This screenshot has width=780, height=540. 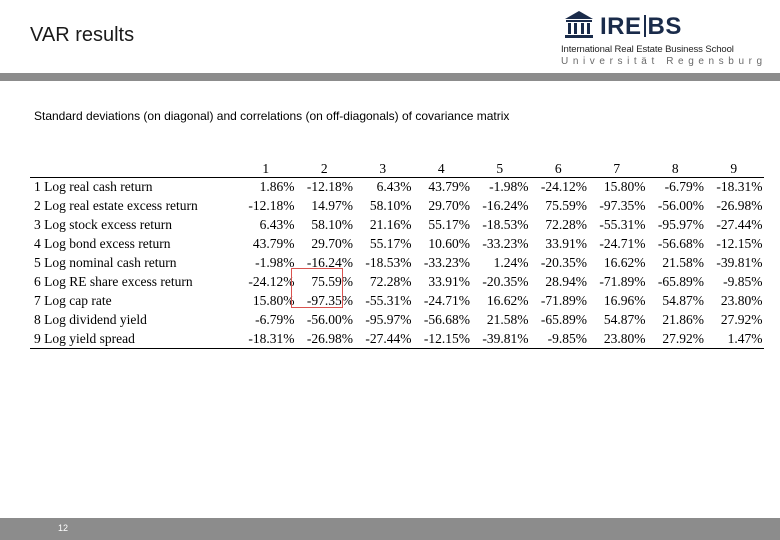 What do you see at coordinates (664, 26) in the screenshot?
I see `logo-wordmark-right: BS` at bounding box center [664, 26].